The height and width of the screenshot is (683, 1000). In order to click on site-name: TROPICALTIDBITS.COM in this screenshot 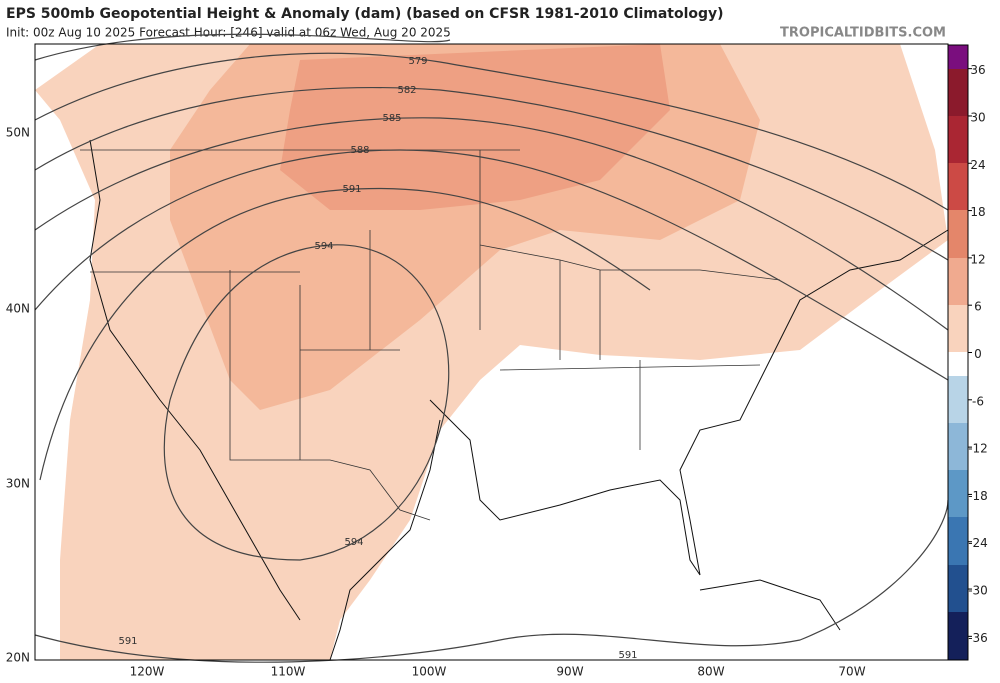, I will do `click(863, 33)`.